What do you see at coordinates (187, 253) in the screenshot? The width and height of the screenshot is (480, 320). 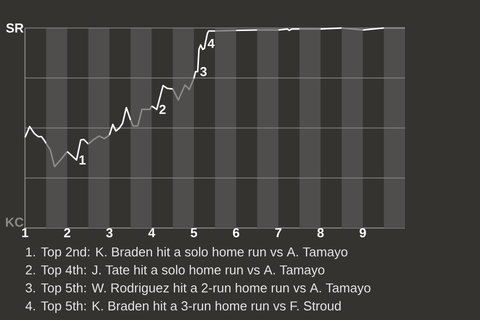 I see `text: 1. Top 2nd: K. Braden hit a solo home run vs A. Tamayo` at bounding box center [187, 253].